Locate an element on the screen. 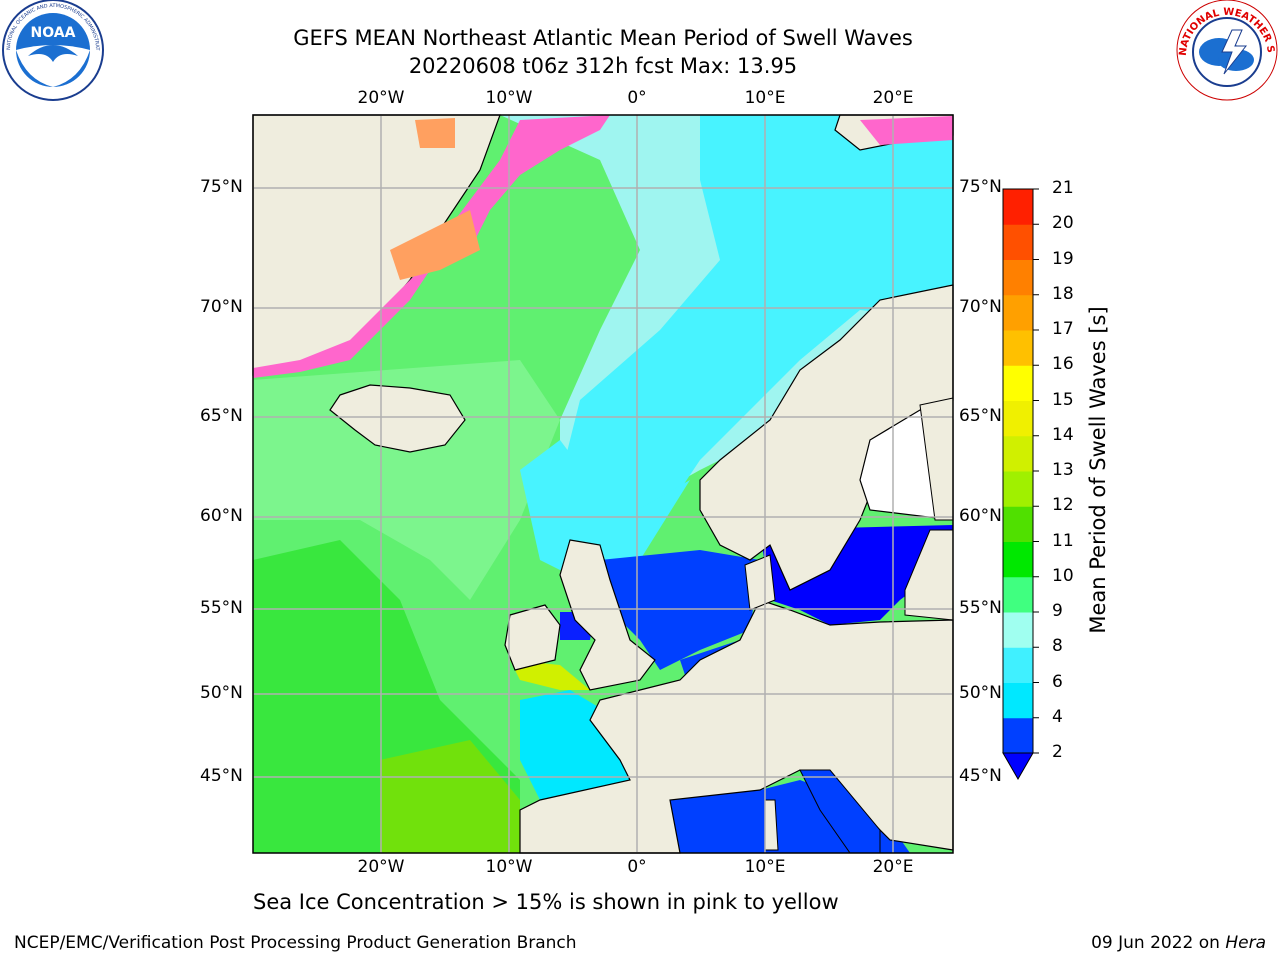  lat-label-right: 75°N is located at coordinates (980, 187).